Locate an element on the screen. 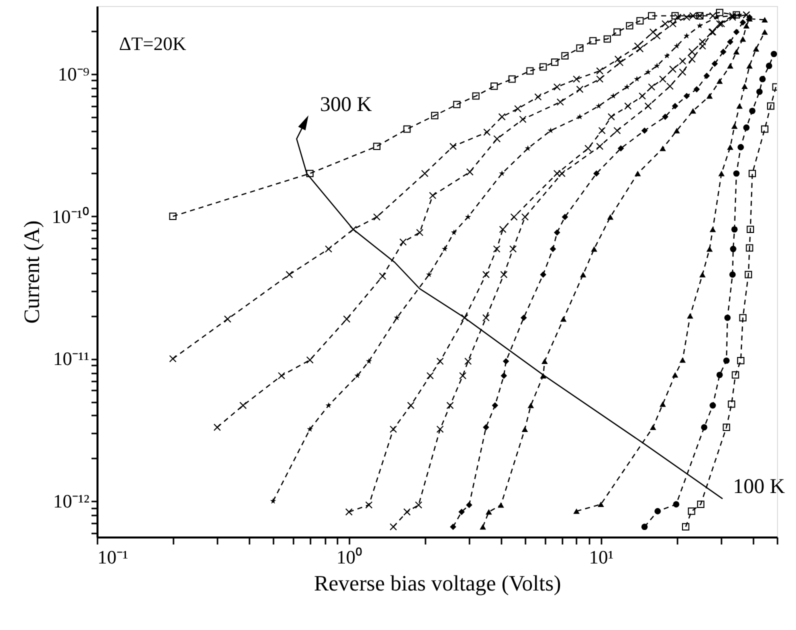  annotation: 300 K is located at coordinates (346, 104).